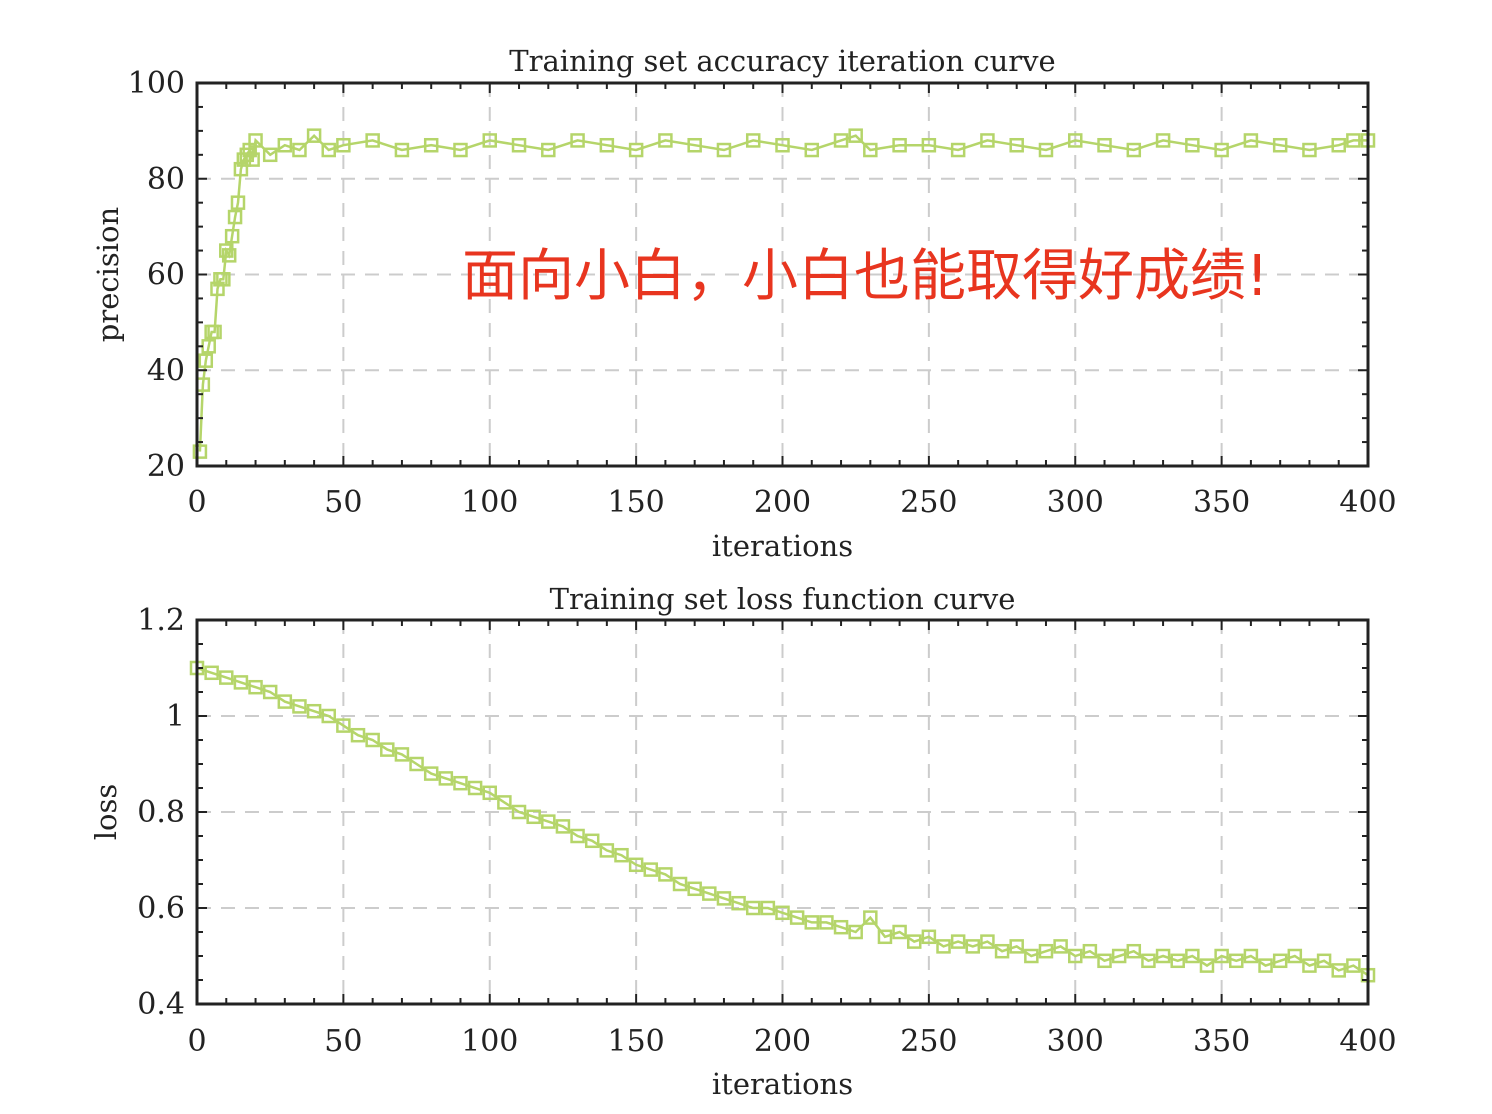  Describe the element at coordinates (782, 546) in the screenshot. I see `chart1-x-axis-label: iterations` at that location.